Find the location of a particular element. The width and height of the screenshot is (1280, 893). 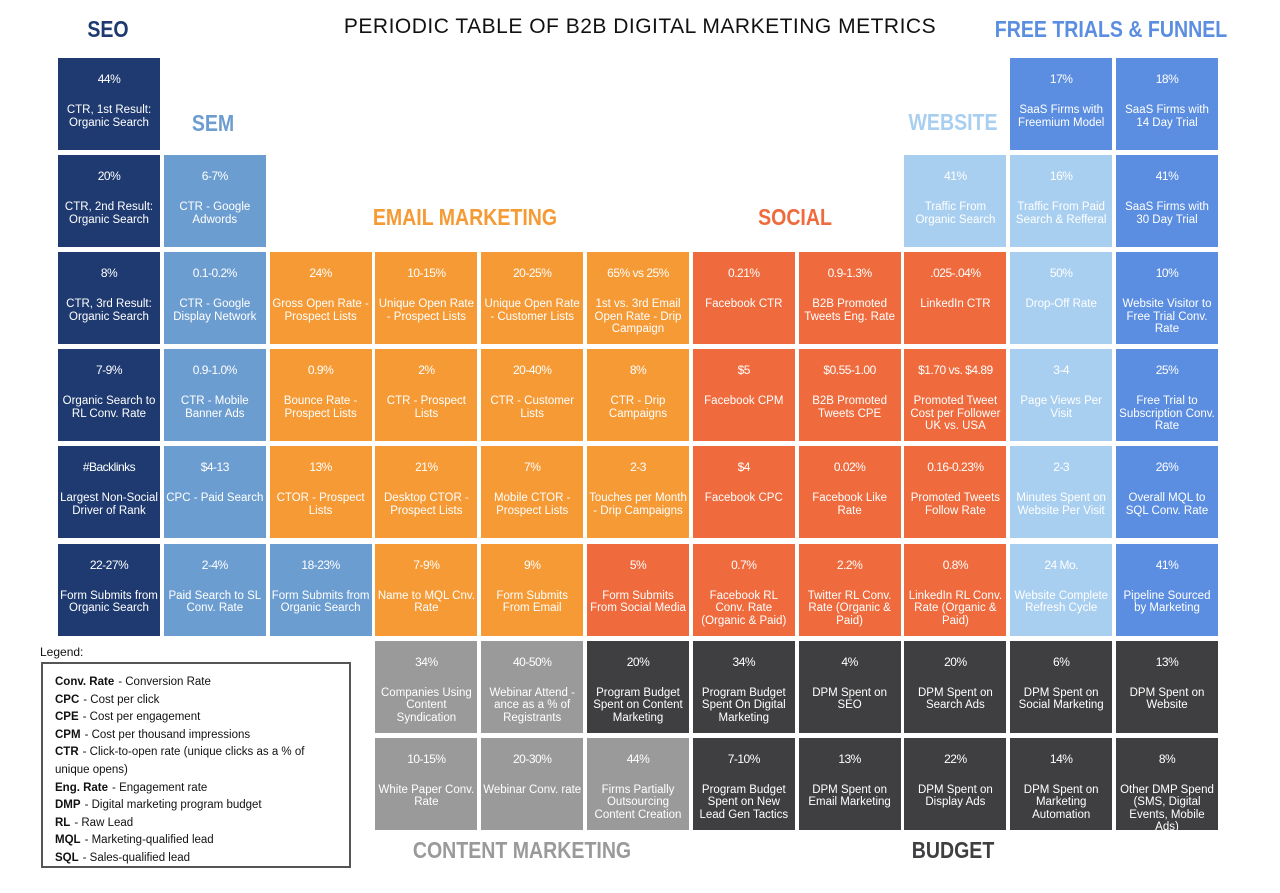

metric-cell: 14% DPM Spent on Marketing Automation is located at coordinates (1061, 783).